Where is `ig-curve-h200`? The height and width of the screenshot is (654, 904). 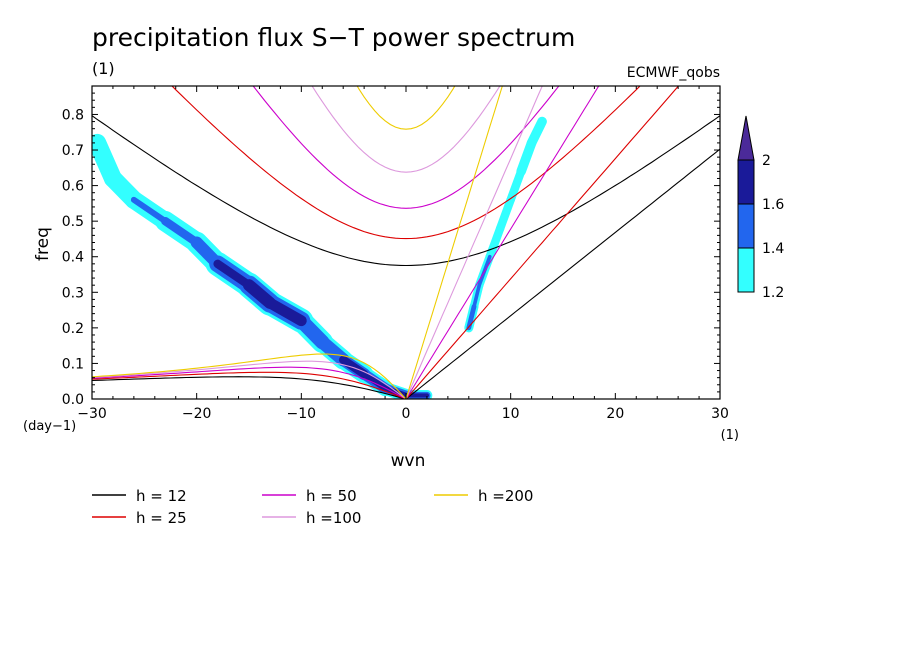
ig-curve-h200 is located at coordinates (406, 108).